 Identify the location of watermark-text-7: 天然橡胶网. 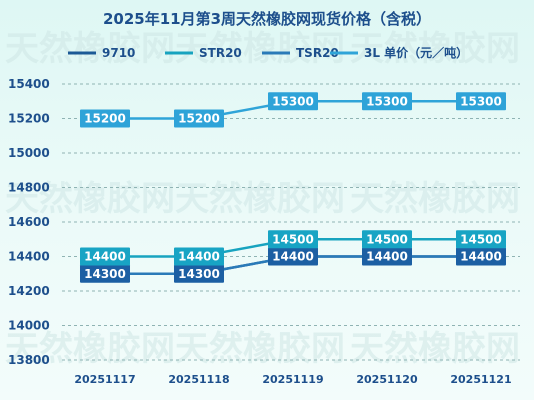
(260, 349).